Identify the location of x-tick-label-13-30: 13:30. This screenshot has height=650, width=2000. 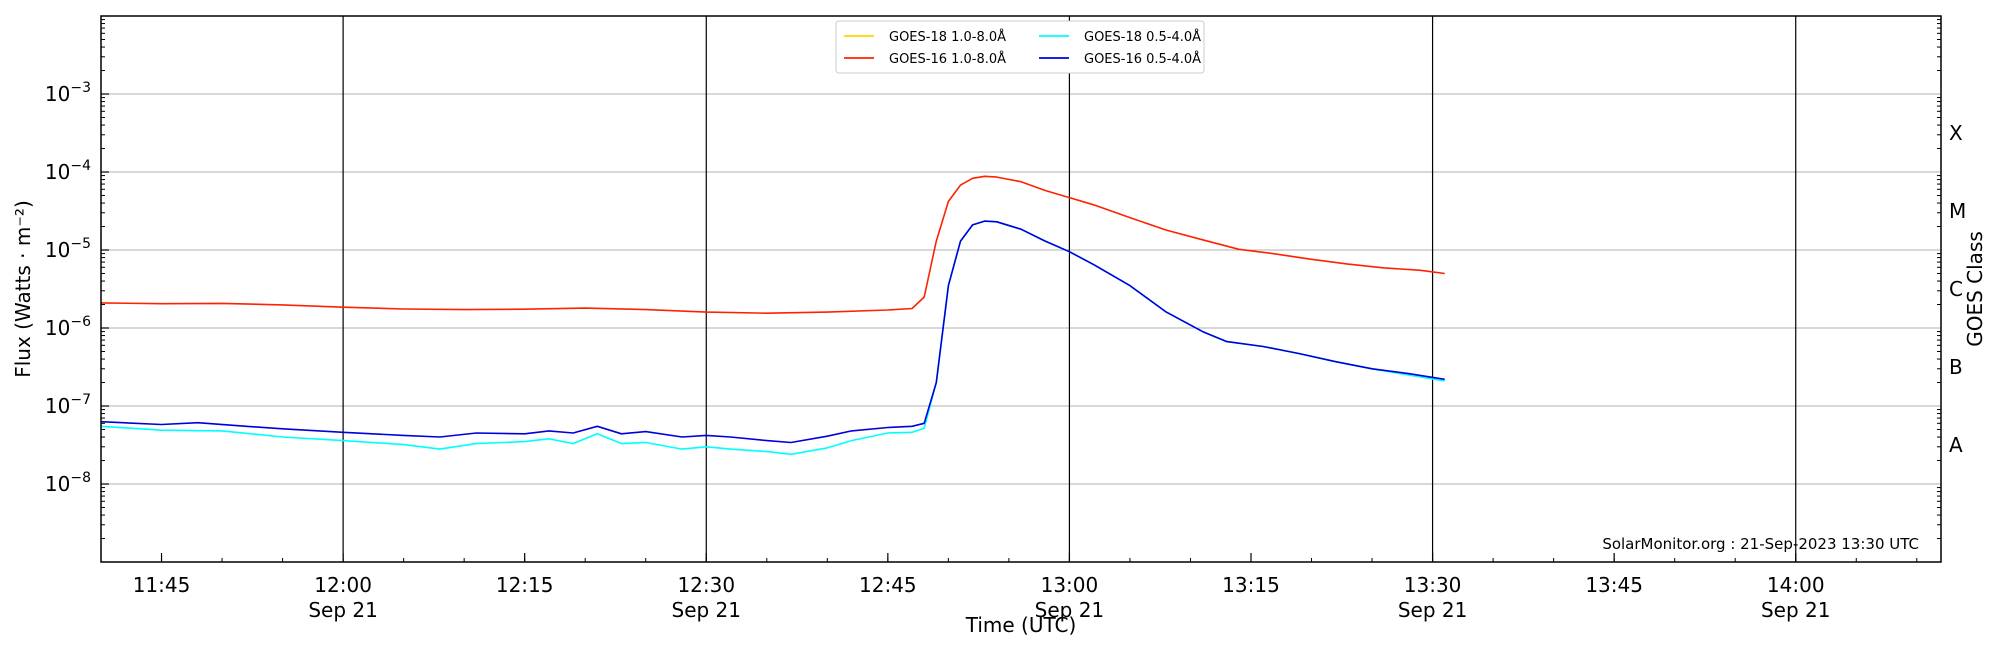
(1433, 585).